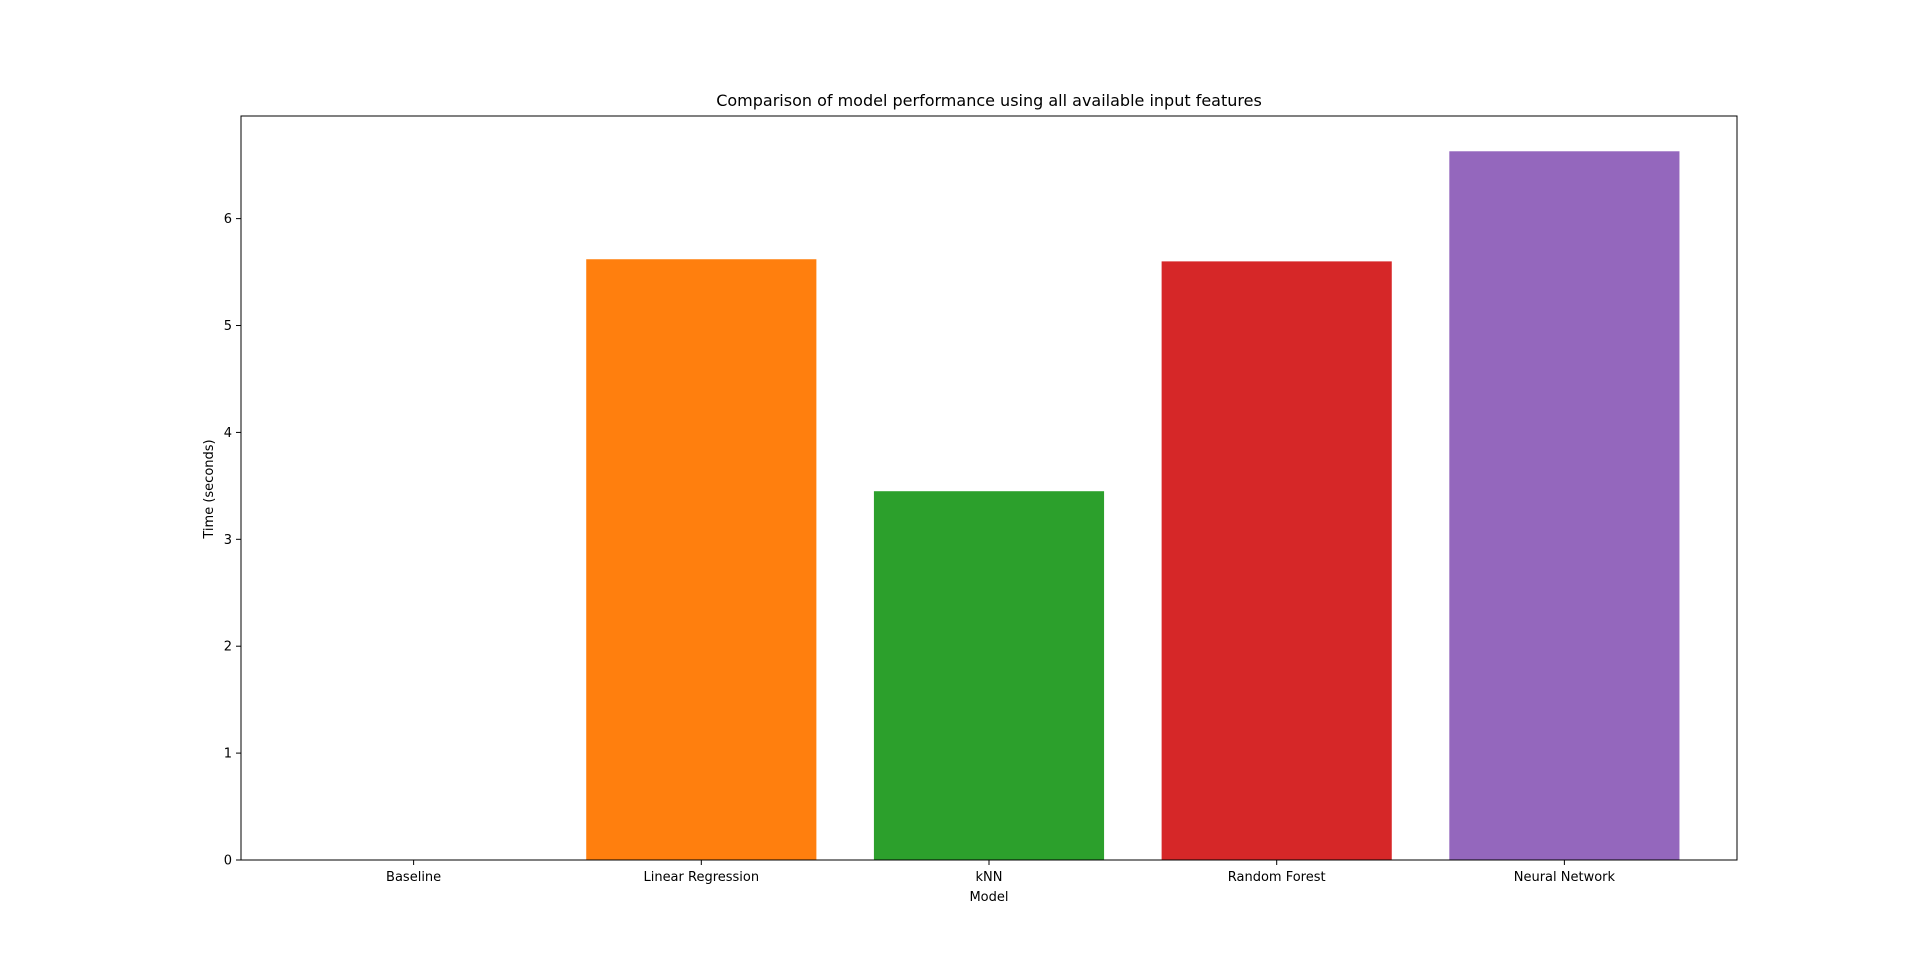 The image size is (1914, 960). I want to click on bar-random-forest, so click(1276, 560).